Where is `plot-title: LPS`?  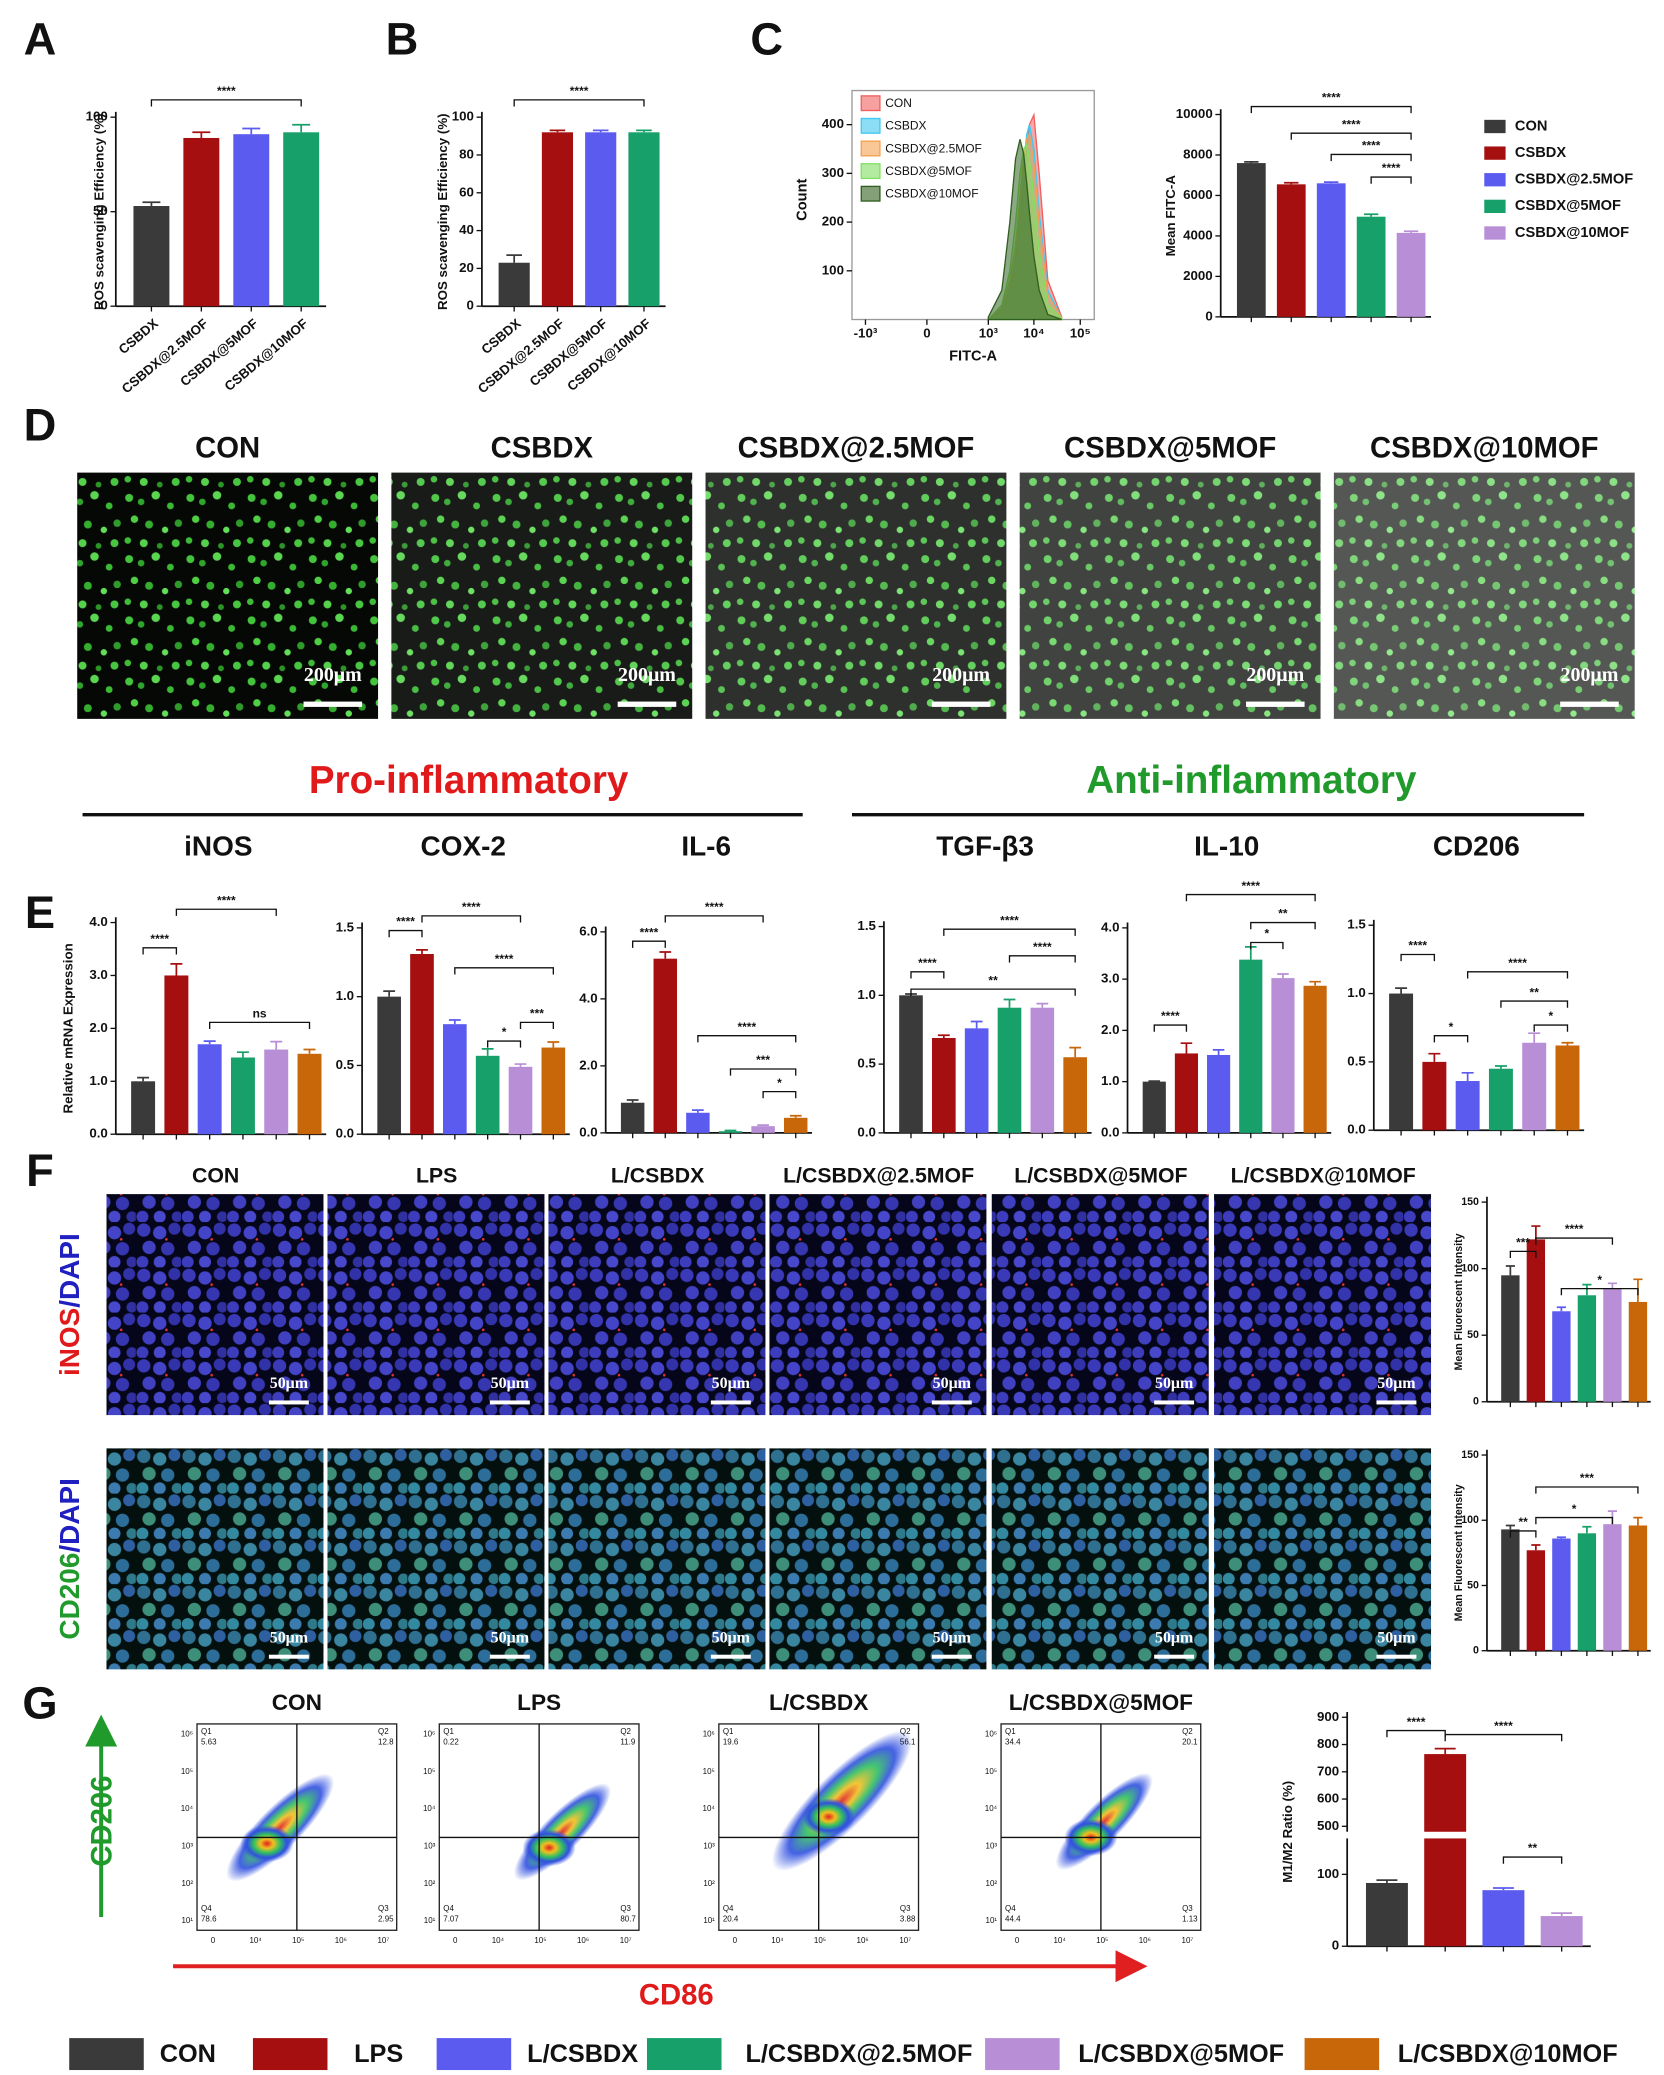
plot-title: LPS is located at coordinates (539, 1702).